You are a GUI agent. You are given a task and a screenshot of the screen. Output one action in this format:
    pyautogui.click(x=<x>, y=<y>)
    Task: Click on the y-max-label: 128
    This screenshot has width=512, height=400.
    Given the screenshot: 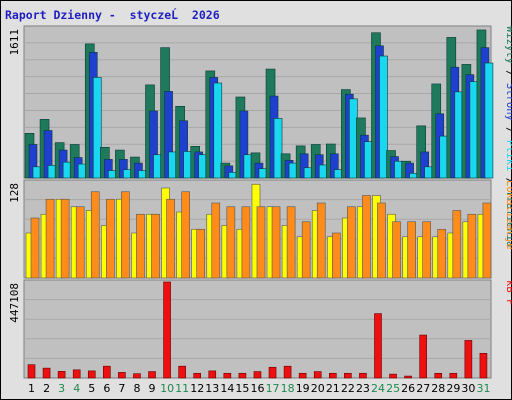 What is the action you would take?
    pyautogui.click(x=14, y=193)
    